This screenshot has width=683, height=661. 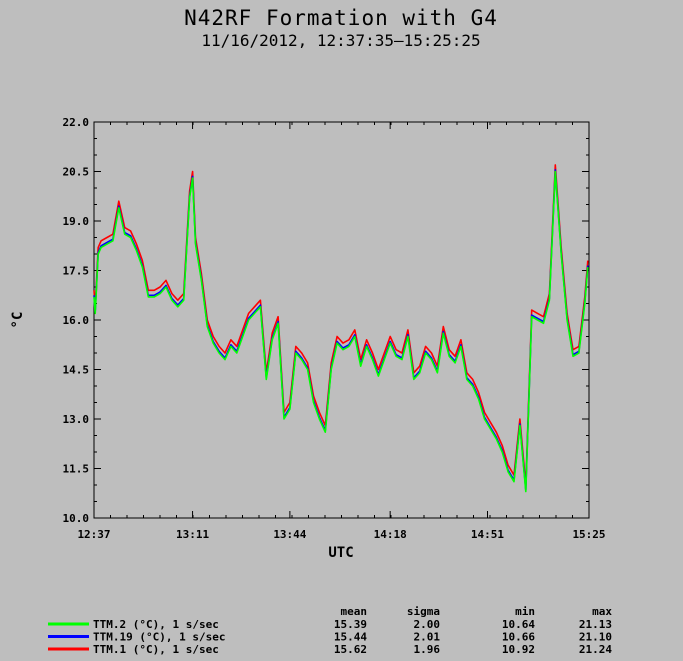 What do you see at coordinates (289, 534) in the screenshot?
I see `x-tick-label: 13:44` at bounding box center [289, 534].